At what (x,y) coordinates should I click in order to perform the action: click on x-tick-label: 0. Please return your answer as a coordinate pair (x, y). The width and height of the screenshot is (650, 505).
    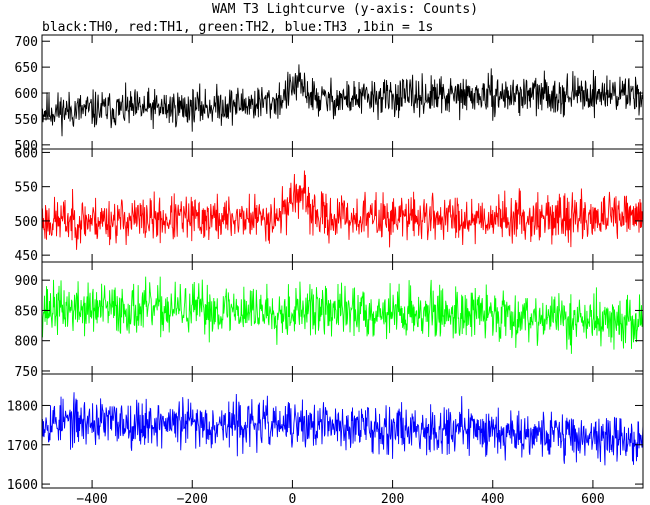
    Looking at the image, I should click on (293, 498).